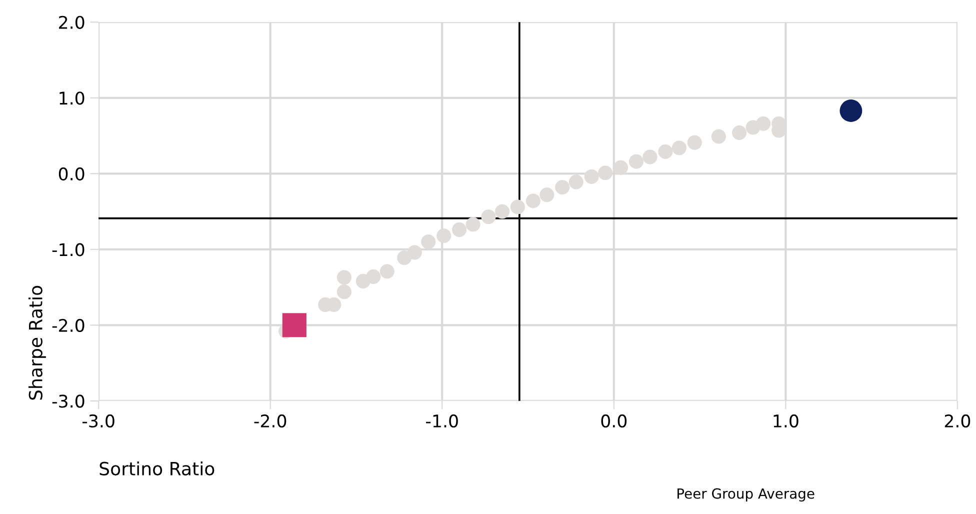 The height and width of the screenshot is (514, 976). Describe the element at coordinates (270, 421) in the screenshot. I see `x-tick-label: -2.0` at that location.